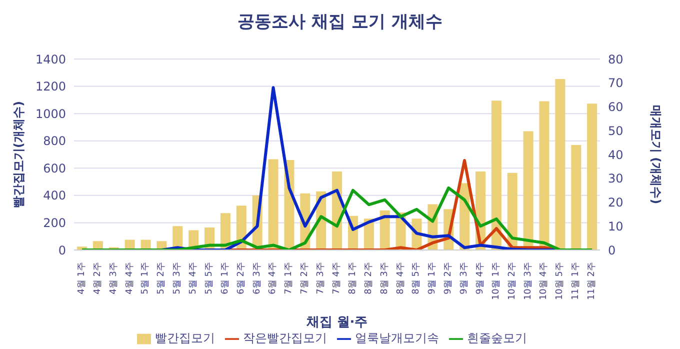 Image resolution: width=680 pixels, height=349 pixels. What do you see at coordinates (401, 278) in the screenshot?
I see `x-tick-label: 8월 4주` at bounding box center [401, 278].